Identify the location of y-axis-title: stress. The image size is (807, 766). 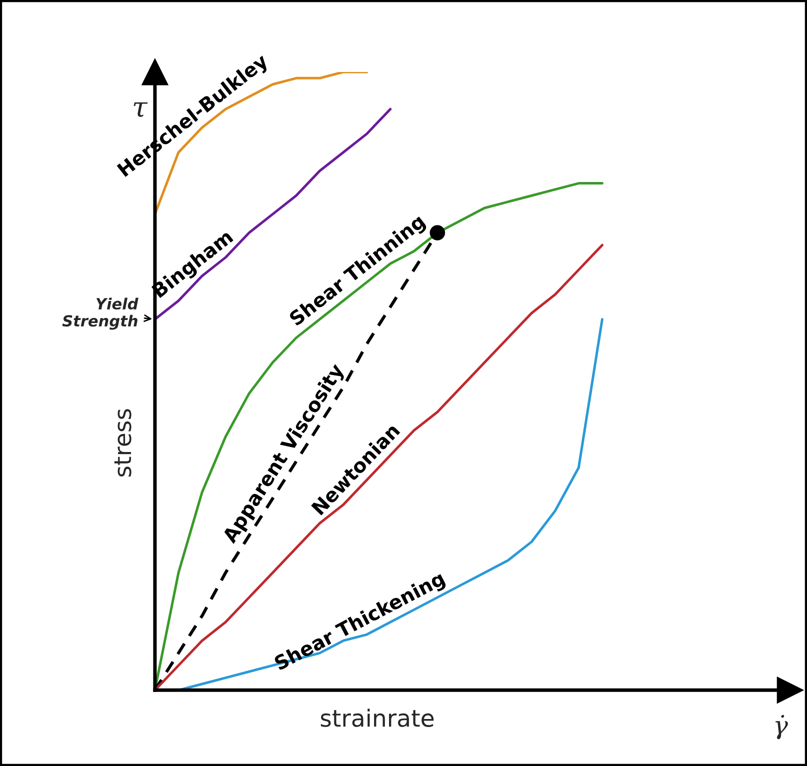
(123, 443).